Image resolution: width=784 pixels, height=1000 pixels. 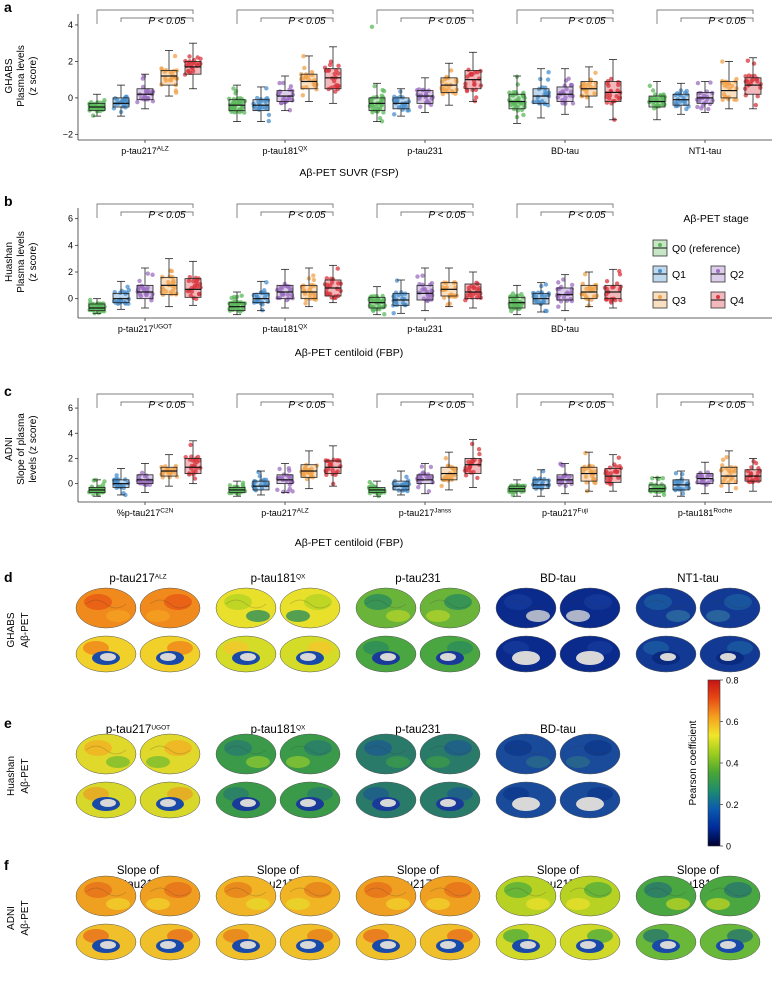 What do you see at coordinates (425, 329) in the screenshot?
I see `x-tick-label-base: p-tau231` at bounding box center [425, 329].